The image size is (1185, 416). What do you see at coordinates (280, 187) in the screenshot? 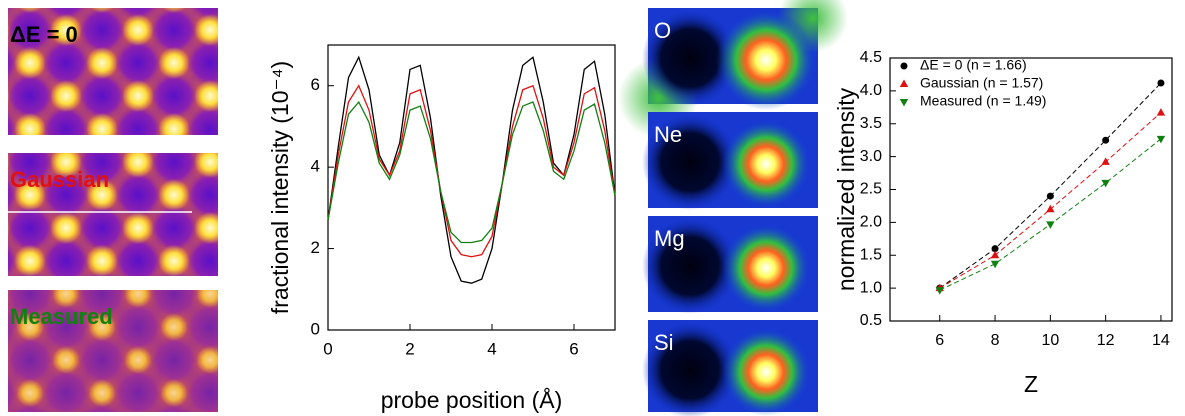
I see `y-axis-label: fractional intensity (10⁻⁴)` at bounding box center [280, 187].